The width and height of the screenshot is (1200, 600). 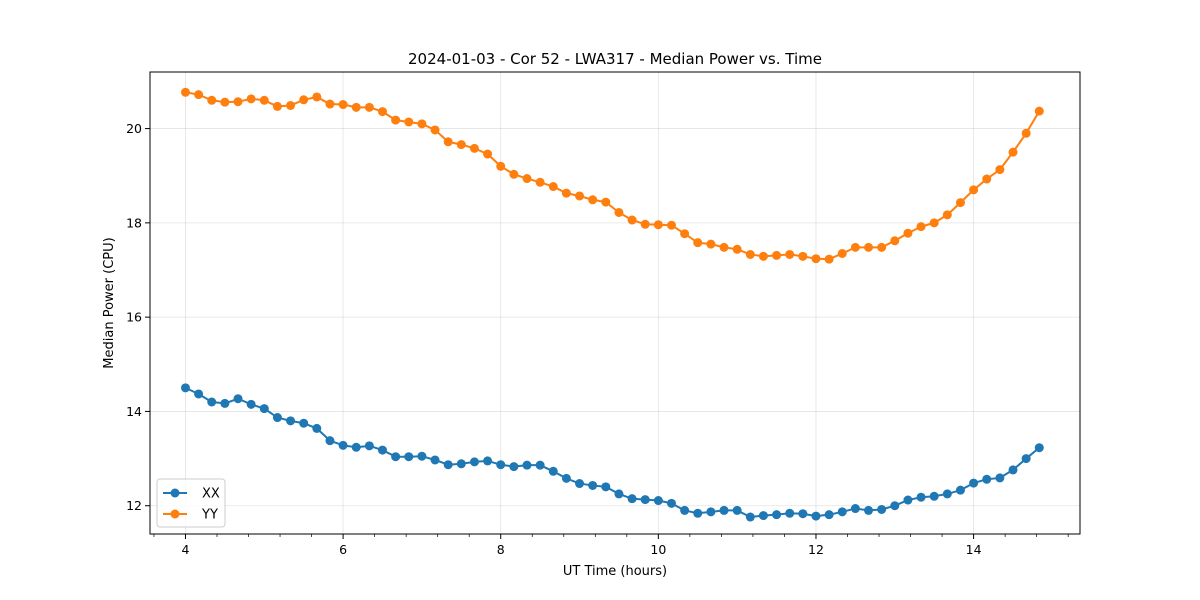 What do you see at coordinates (343, 549) in the screenshot?
I see `x-tick-label: 6` at bounding box center [343, 549].